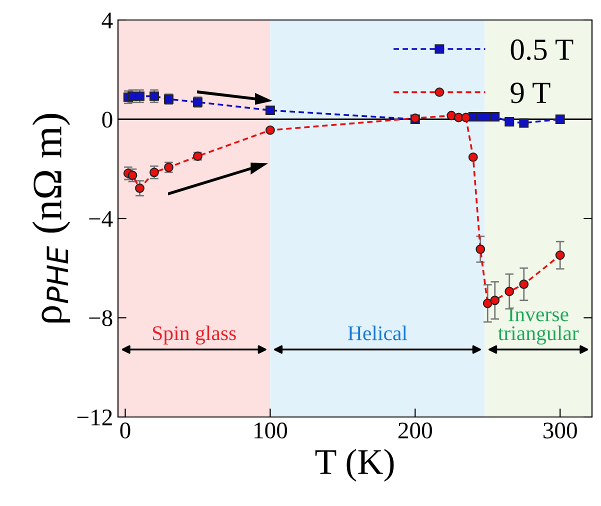  What do you see at coordinates (107, 120) in the screenshot?
I see `y-tick-label: 0` at bounding box center [107, 120].